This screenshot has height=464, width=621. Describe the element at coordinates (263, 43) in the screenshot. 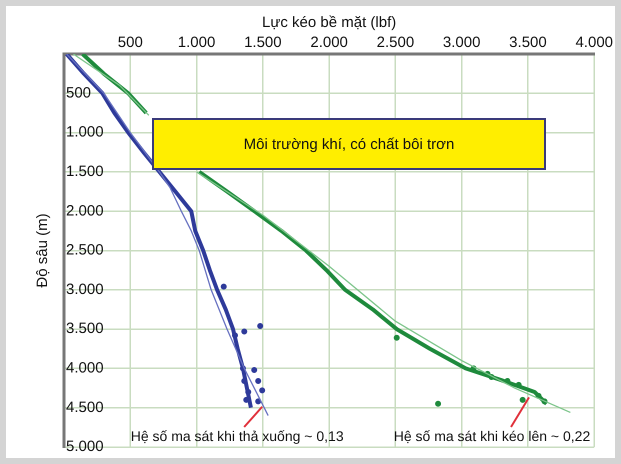

I see `x-tick-label: 1.500` at that location.